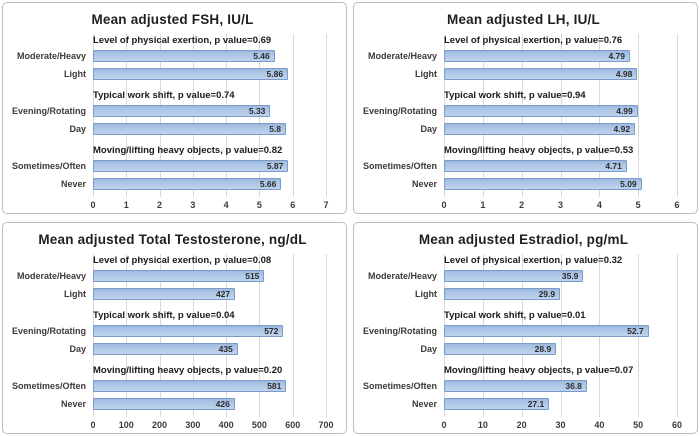 This screenshot has height=436, width=700. I want to click on bar-value-label: 27.1, so click(536, 403).